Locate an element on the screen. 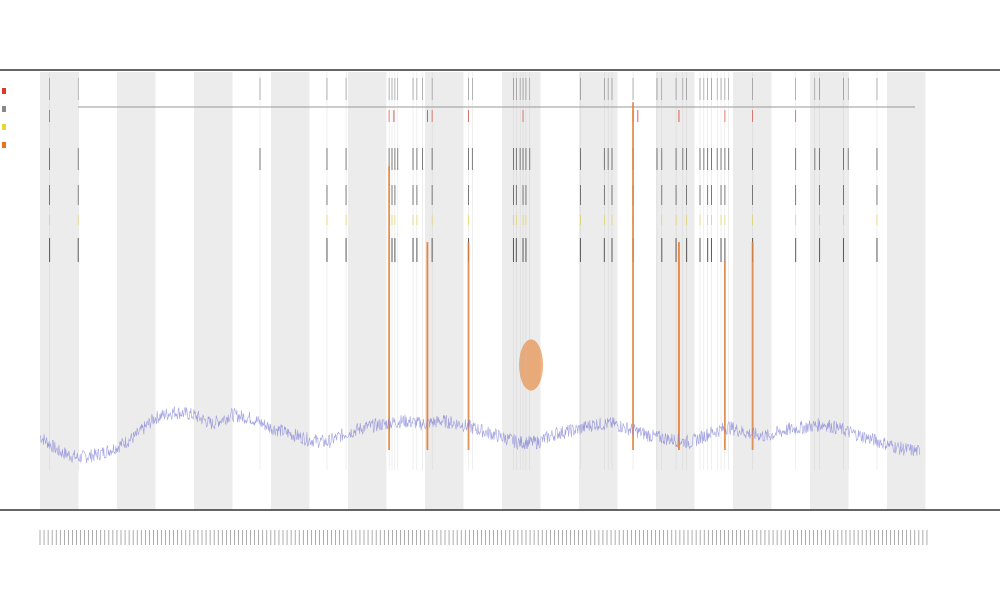 This screenshot has width=1000, height=600. legend is located at coordinates (19, 118).